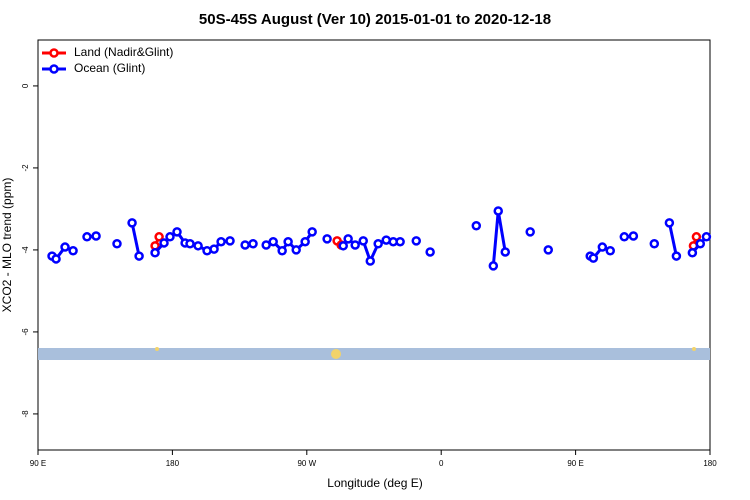 The image size is (750, 500). I want to click on legend-label: Land (Nadir&Glint), so click(123, 52).